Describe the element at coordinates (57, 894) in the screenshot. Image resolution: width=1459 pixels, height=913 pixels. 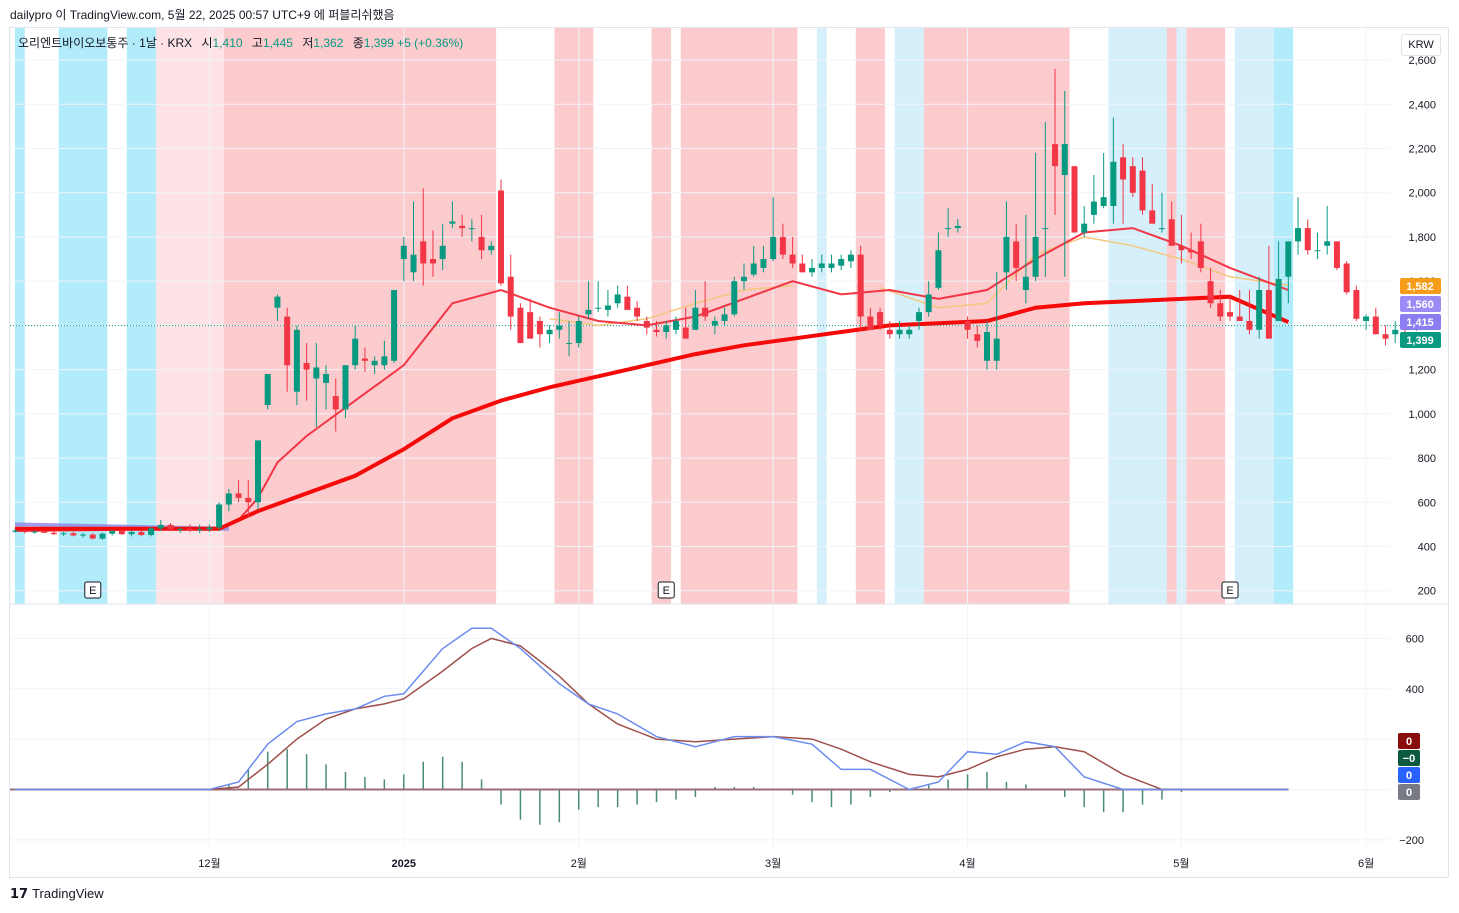
I see `tradingview-footer: 𝟭𝟳 TradingView` at that location.